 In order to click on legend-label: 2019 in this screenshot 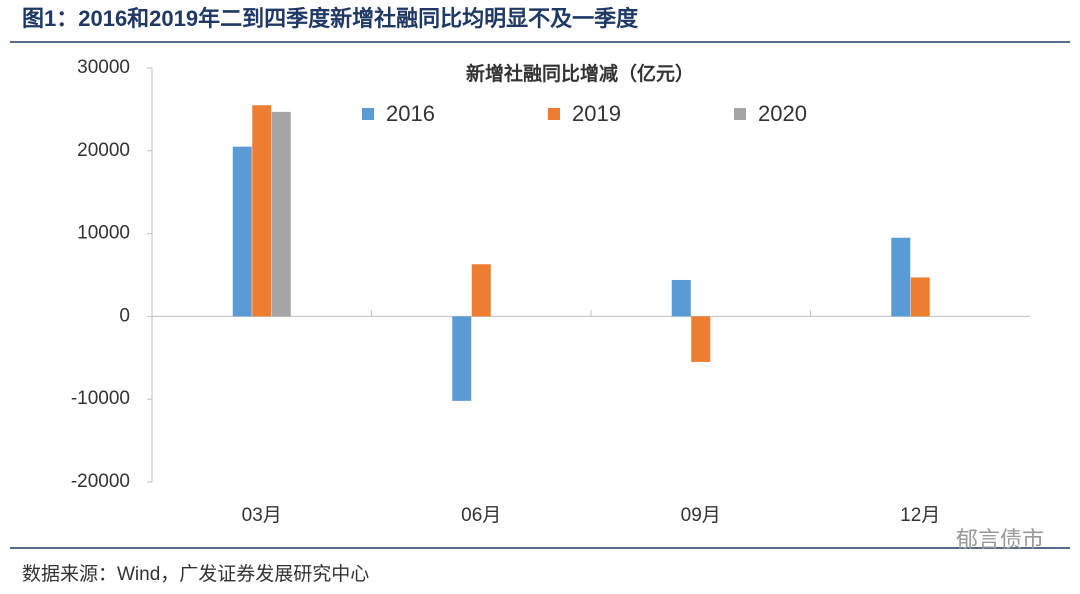, I will do `click(596, 113)`.